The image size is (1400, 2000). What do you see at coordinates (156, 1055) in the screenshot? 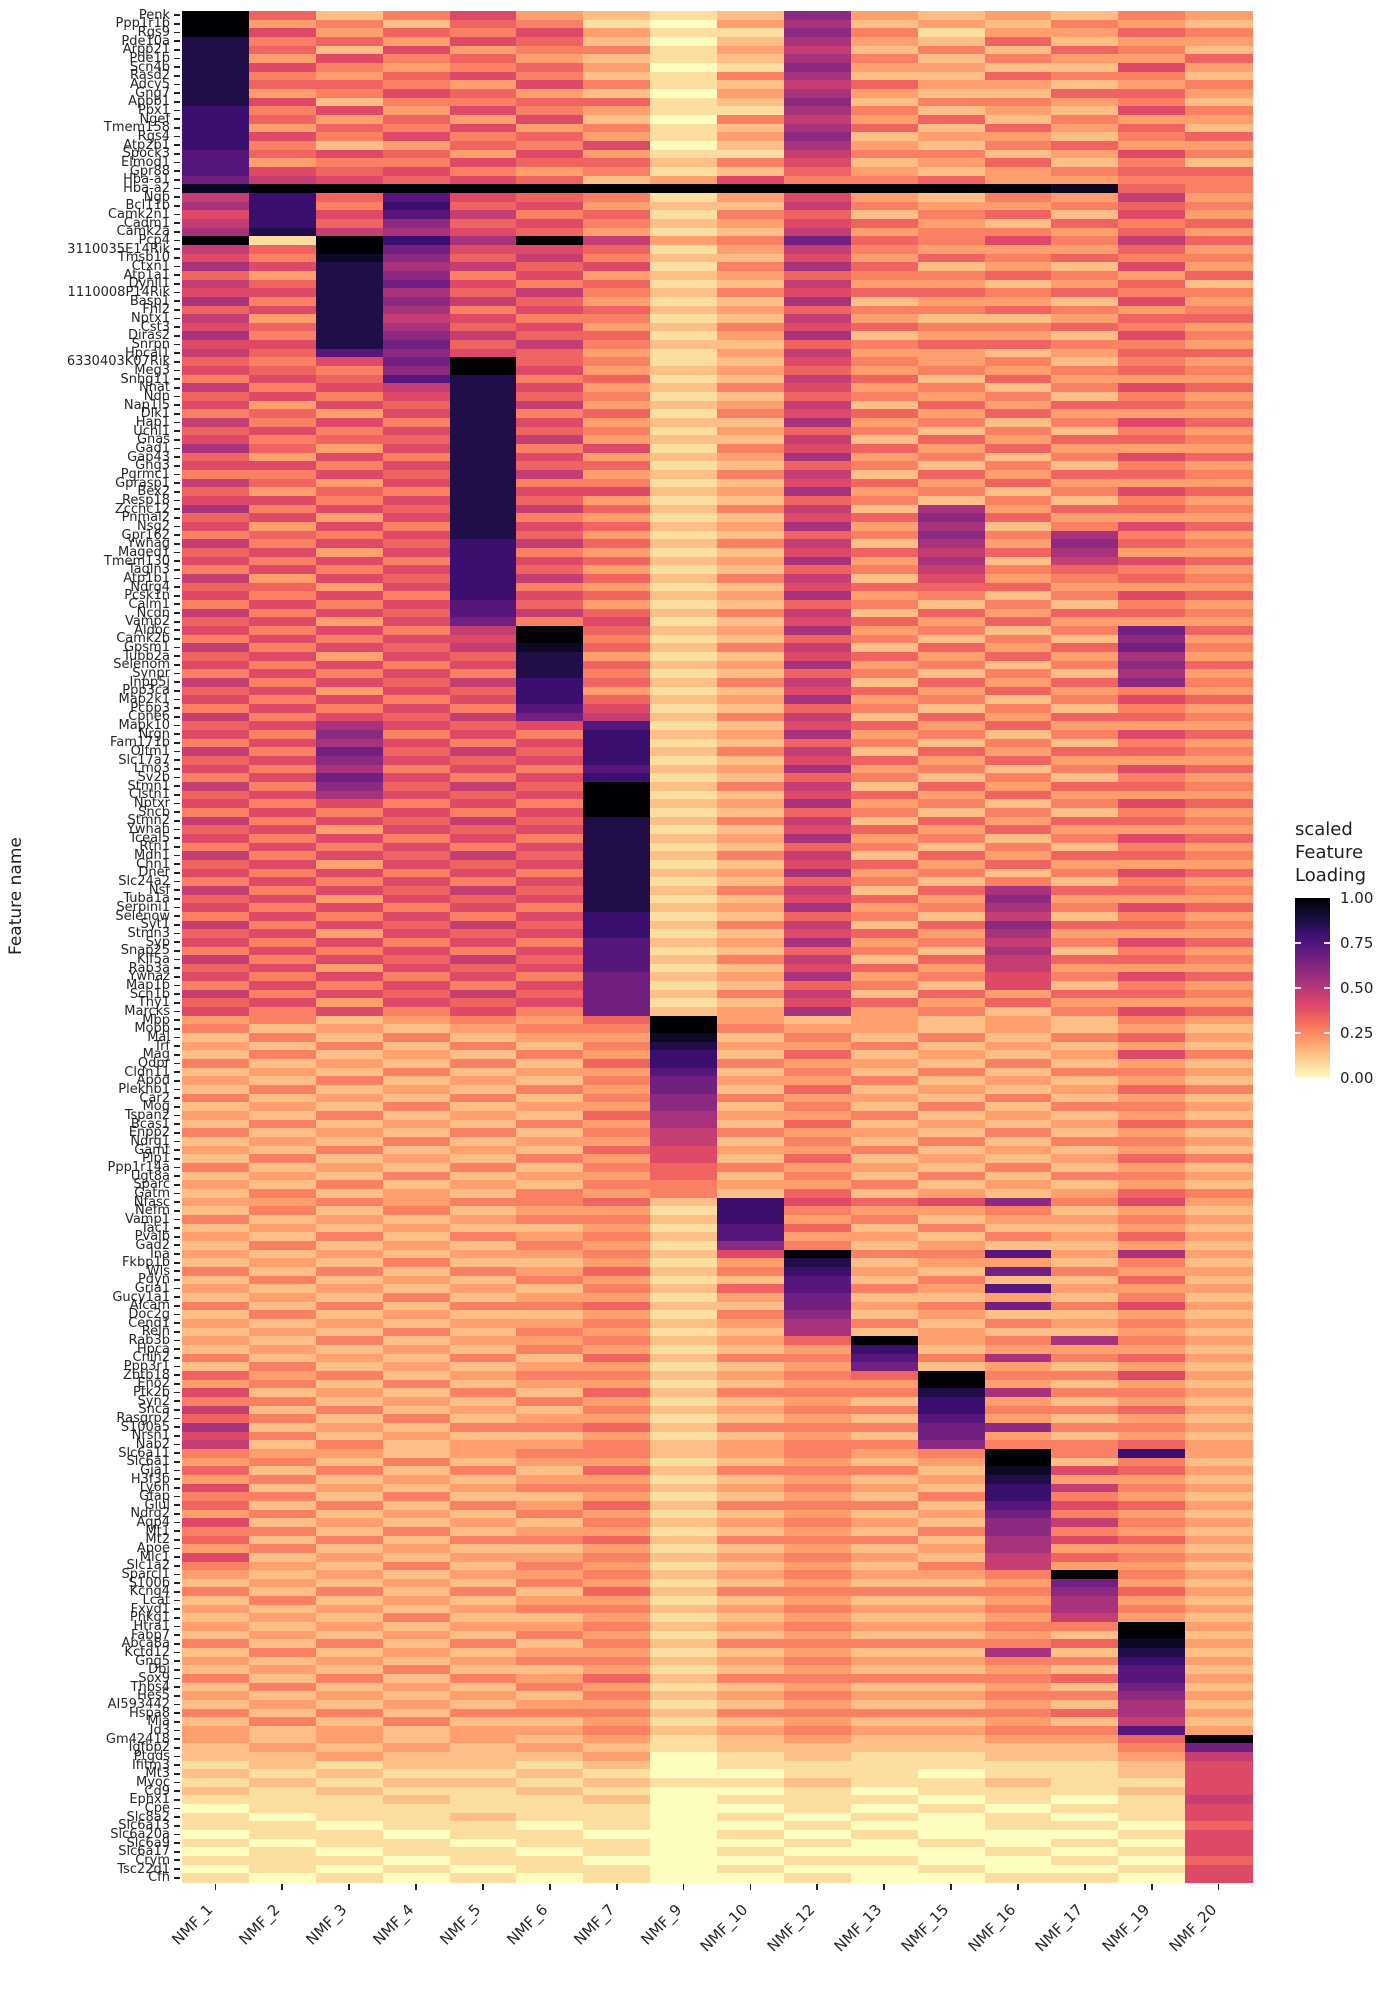
I see `y-axis-label: Mag` at bounding box center [156, 1055].